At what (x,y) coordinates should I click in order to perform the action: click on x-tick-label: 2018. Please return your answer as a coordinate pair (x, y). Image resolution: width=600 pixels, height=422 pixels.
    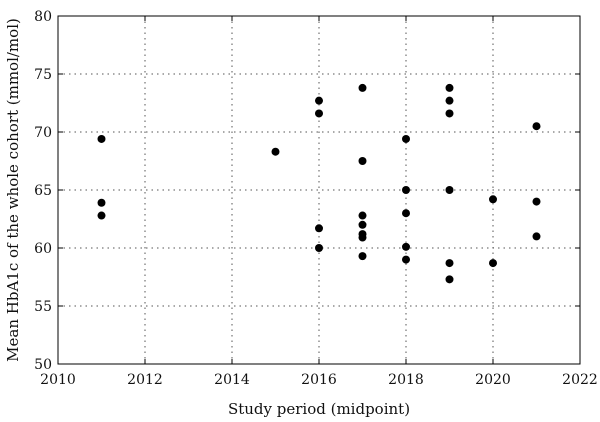
    Looking at the image, I should click on (406, 380).